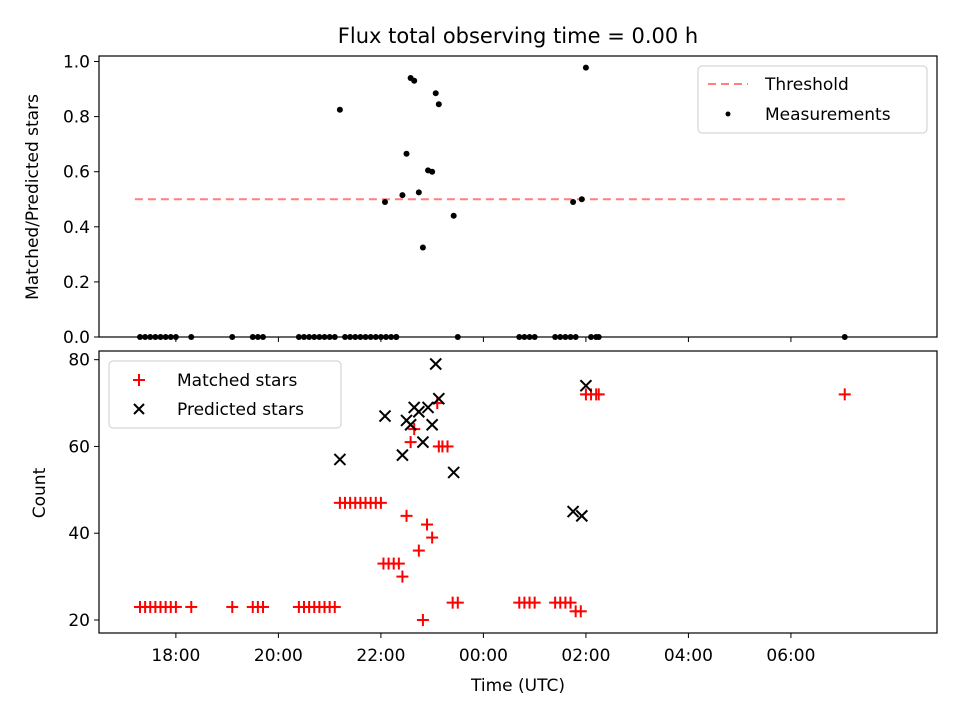  Describe the element at coordinates (76, 228) in the screenshot. I see `y-tick-label: 0.4` at that location.